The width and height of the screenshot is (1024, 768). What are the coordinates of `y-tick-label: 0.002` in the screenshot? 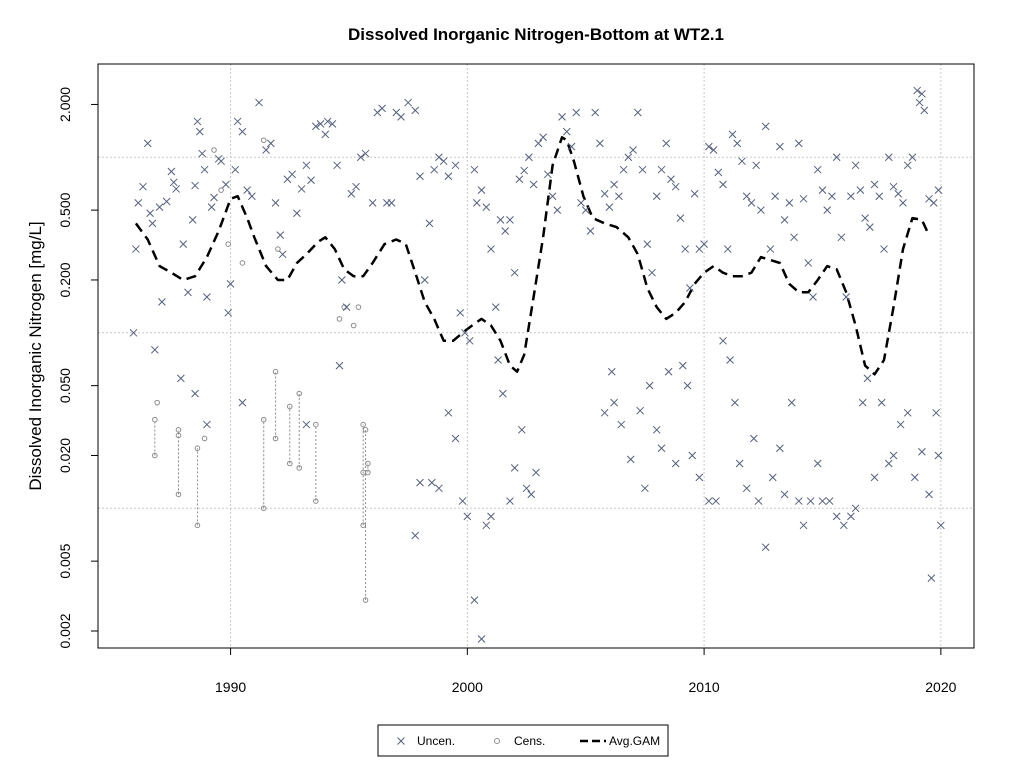 It's located at (65, 630).